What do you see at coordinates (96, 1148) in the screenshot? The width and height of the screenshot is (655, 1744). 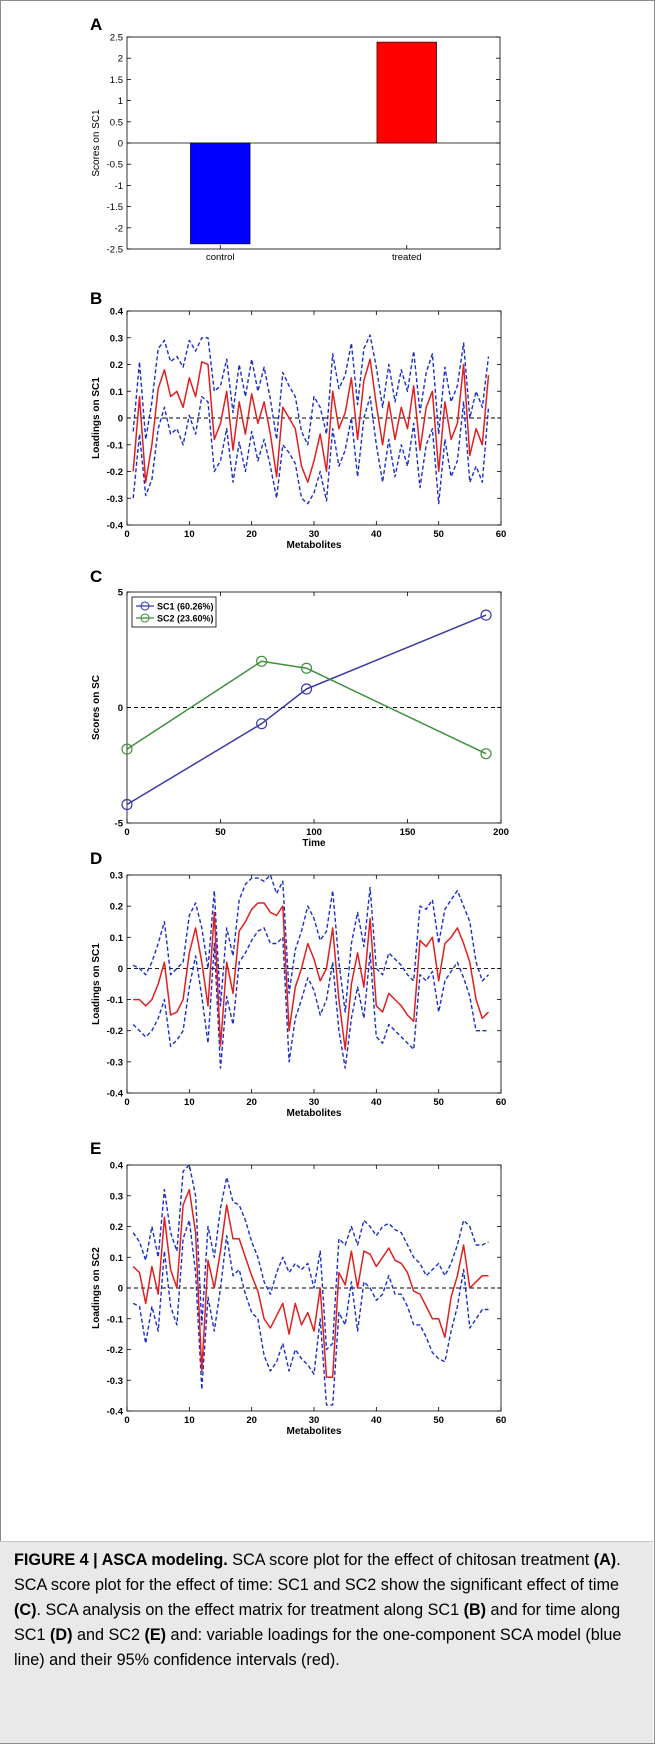 I see `panel-label-e: E` at bounding box center [96, 1148].